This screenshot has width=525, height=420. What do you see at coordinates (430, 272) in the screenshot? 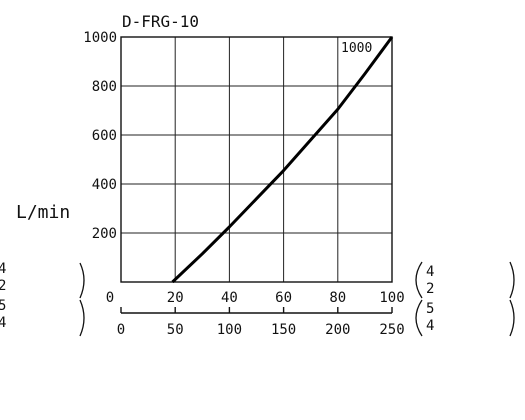
I see `right-bracket-row1-top: 4` at bounding box center [430, 272].